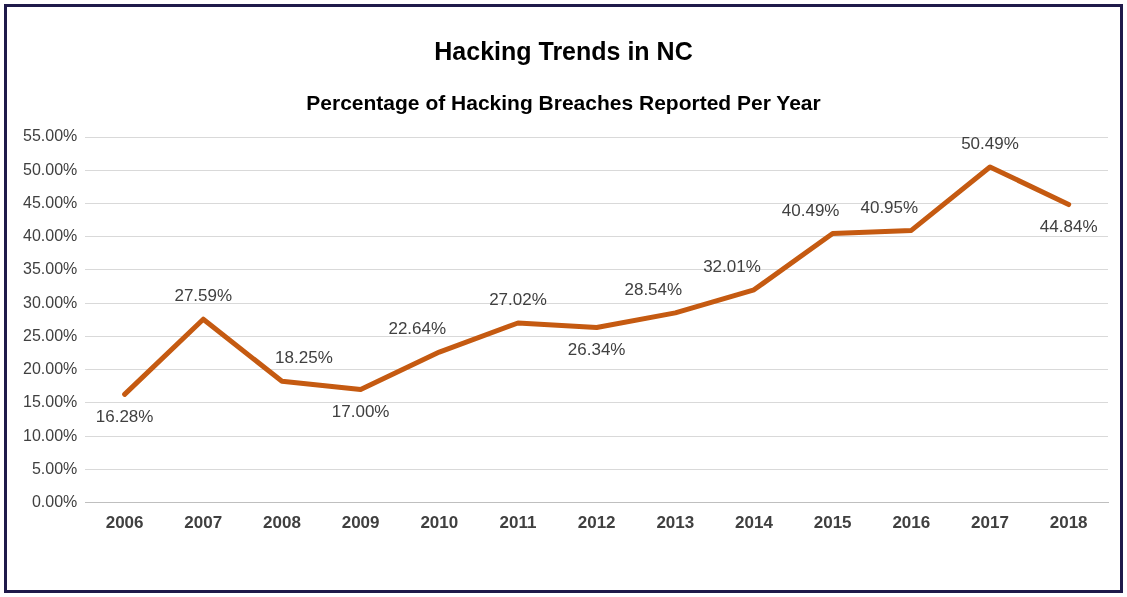  I want to click on x-tick-label: 2011, so click(518, 523).